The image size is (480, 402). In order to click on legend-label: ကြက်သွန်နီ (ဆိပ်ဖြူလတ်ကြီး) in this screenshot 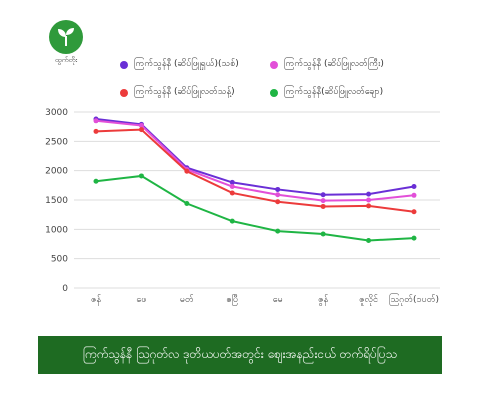, I will do `click(334, 64)`.